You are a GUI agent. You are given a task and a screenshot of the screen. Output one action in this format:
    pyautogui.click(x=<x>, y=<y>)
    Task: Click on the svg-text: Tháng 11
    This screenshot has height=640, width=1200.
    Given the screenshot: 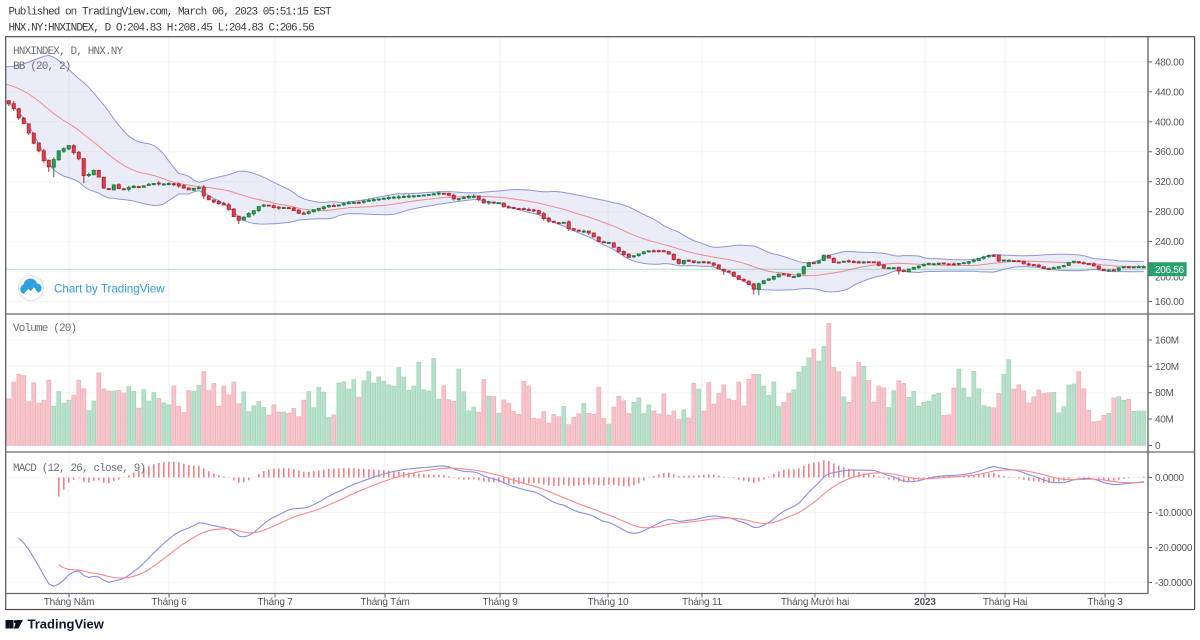 What is the action you would take?
    pyautogui.click(x=702, y=602)
    